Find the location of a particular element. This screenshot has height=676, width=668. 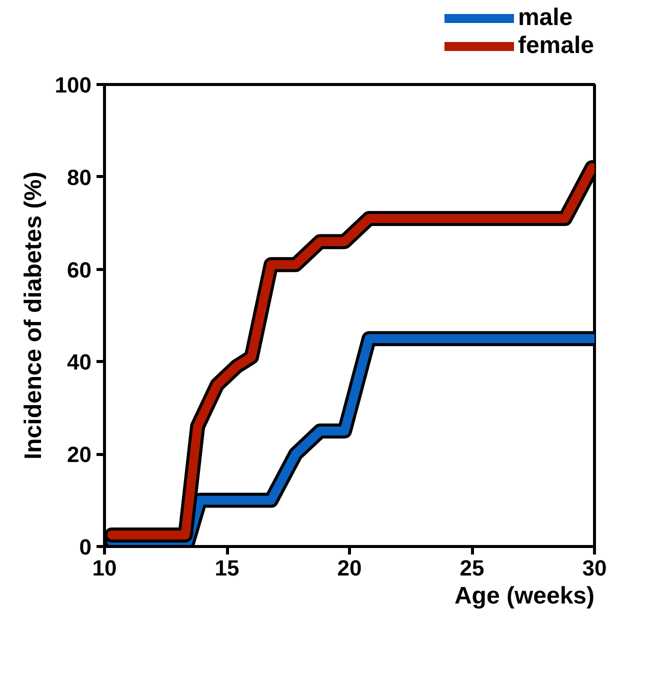

y-tick-label: 20 is located at coordinates (79, 455).